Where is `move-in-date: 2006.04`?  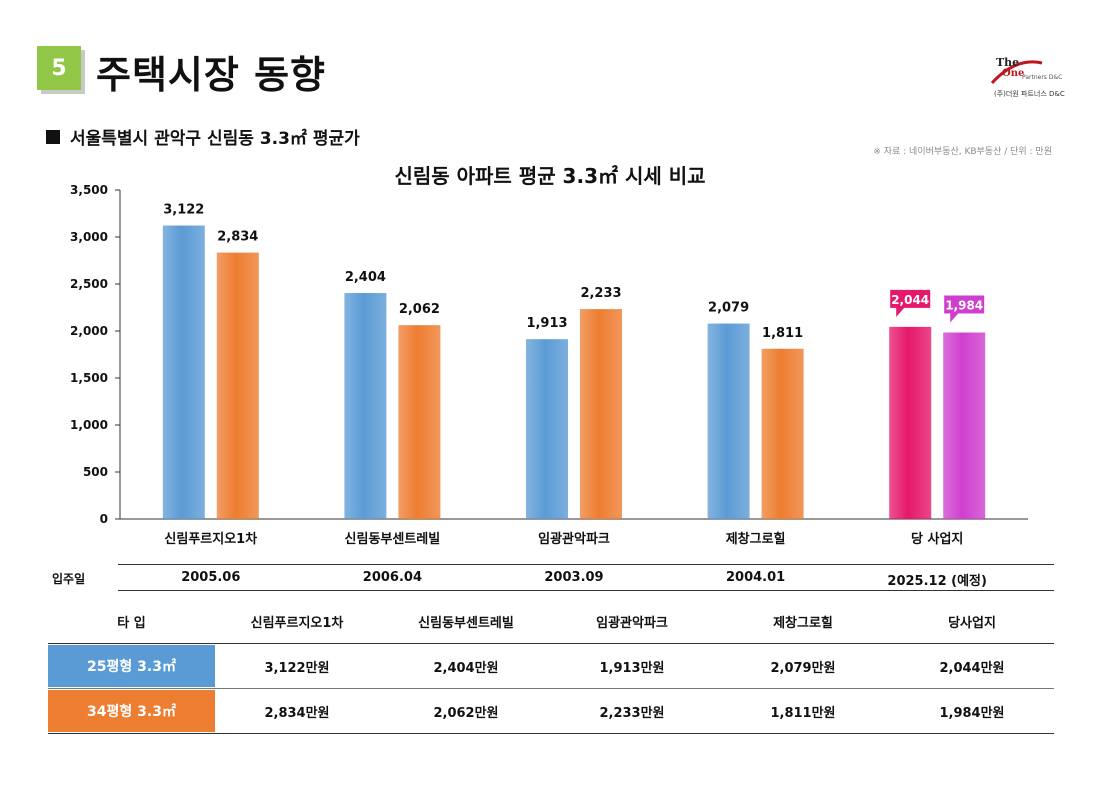
move-in-date: 2006.04 is located at coordinates (392, 577).